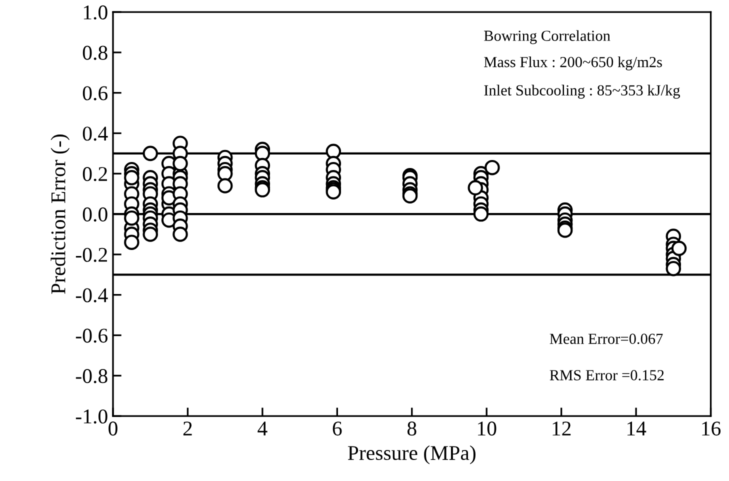  Describe the element at coordinates (573, 63) in the screenshot. I see `annotation: Mass Flux : 200~650 kg/m2s` at that location.